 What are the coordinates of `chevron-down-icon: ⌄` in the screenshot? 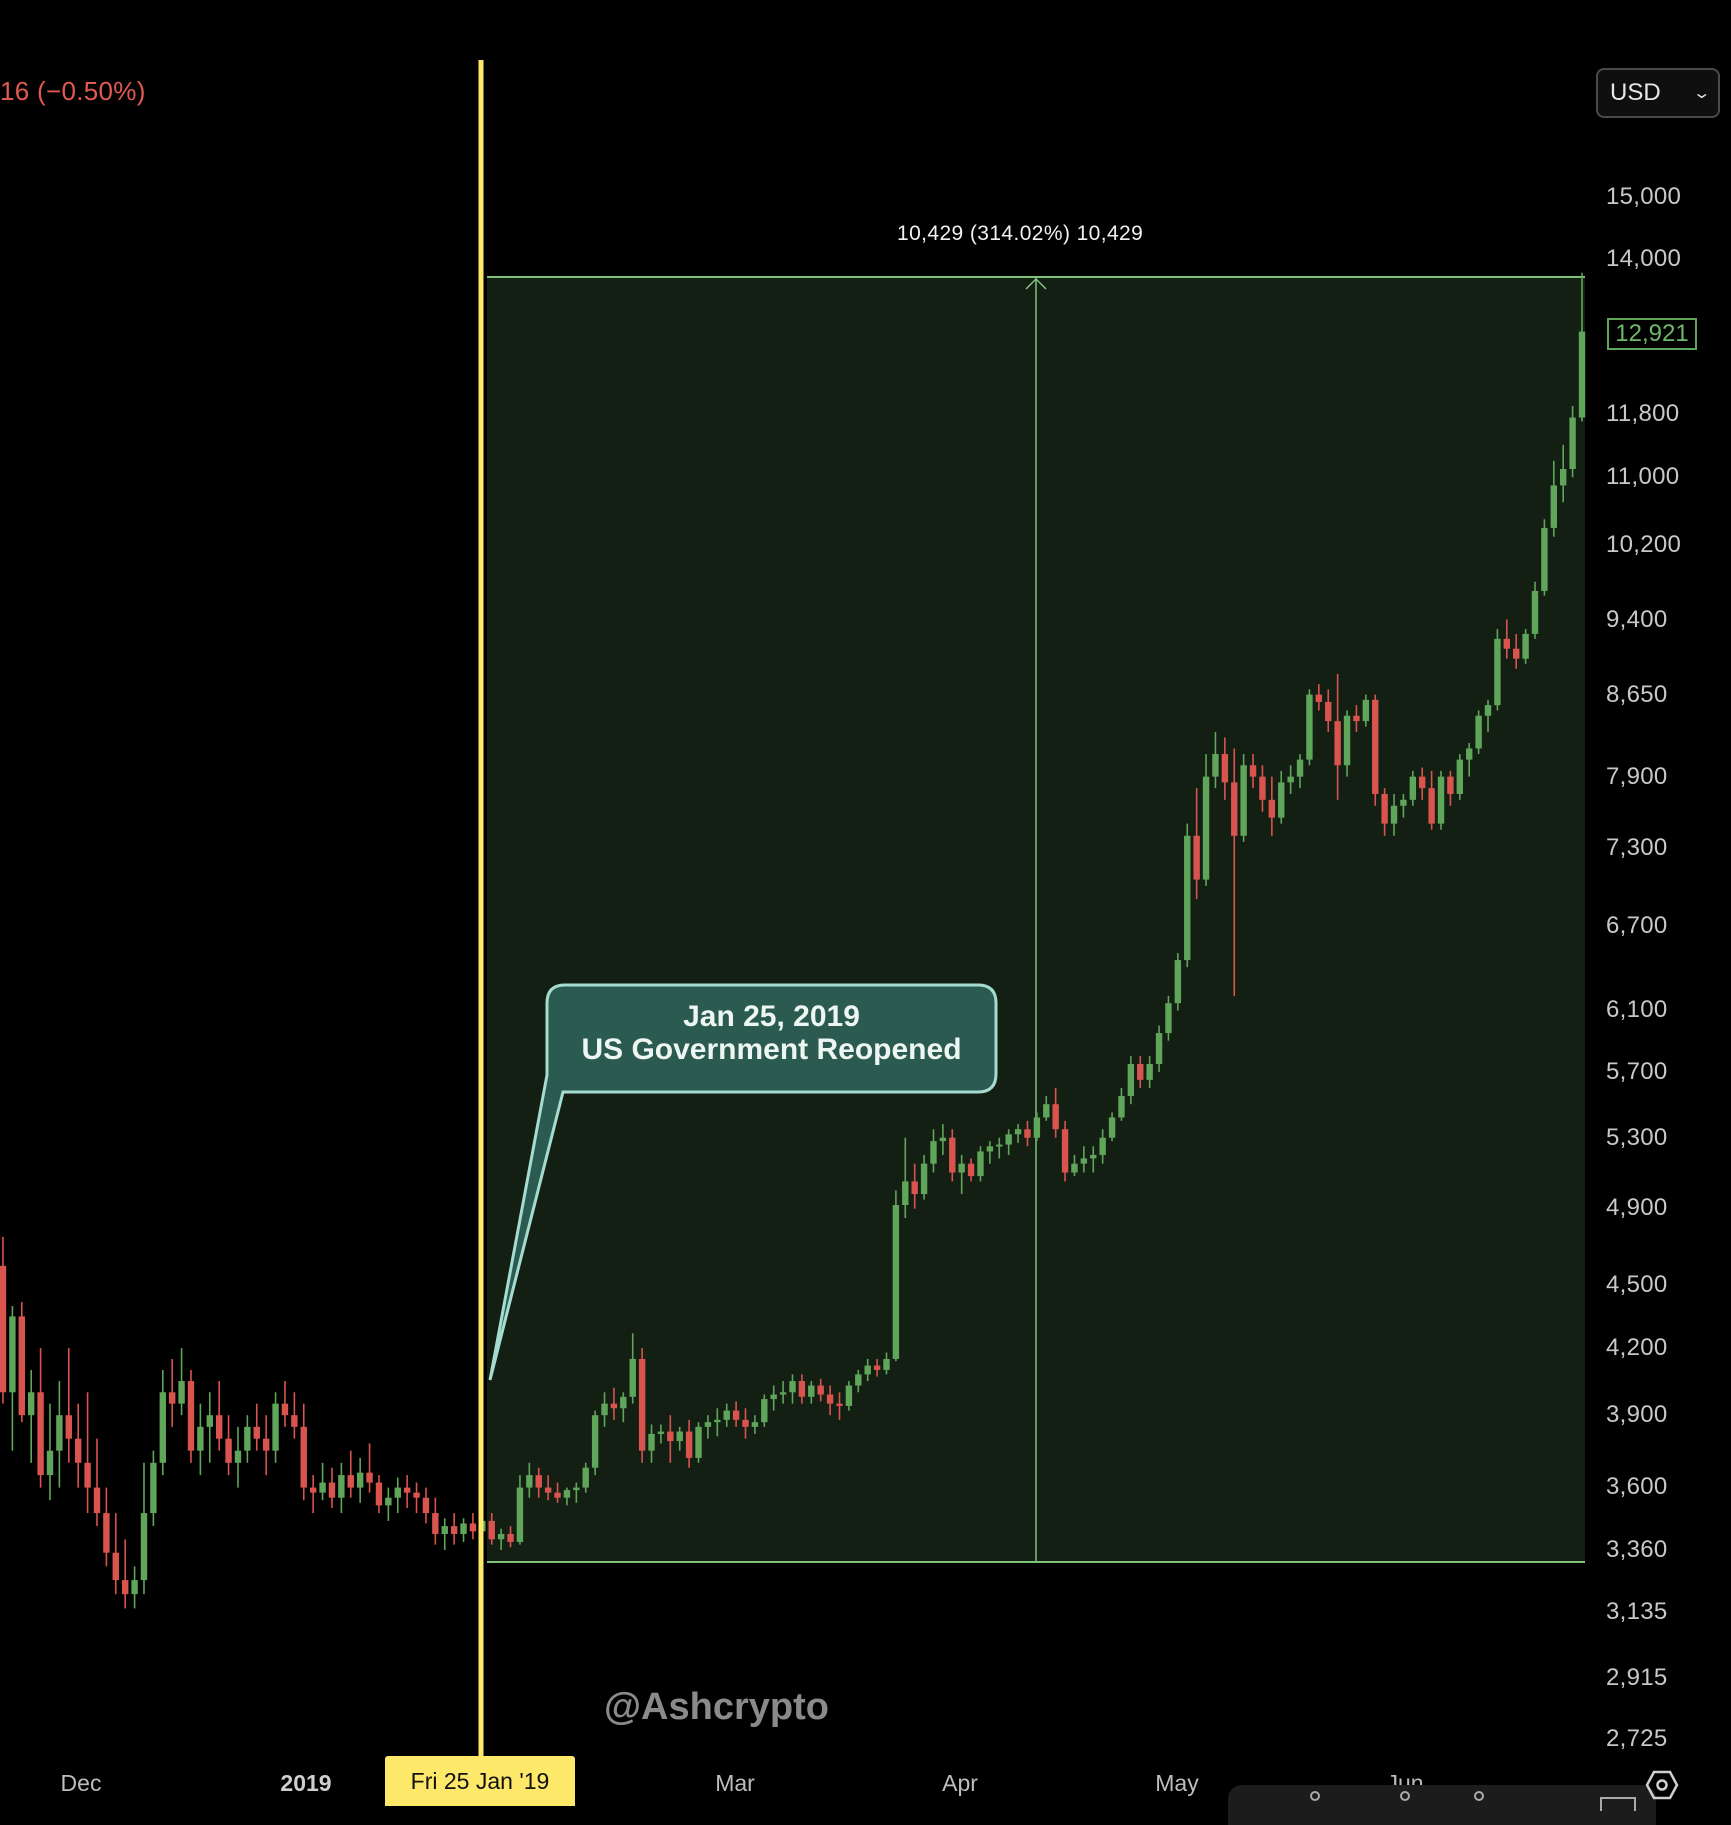 It's located at (1701, 93).